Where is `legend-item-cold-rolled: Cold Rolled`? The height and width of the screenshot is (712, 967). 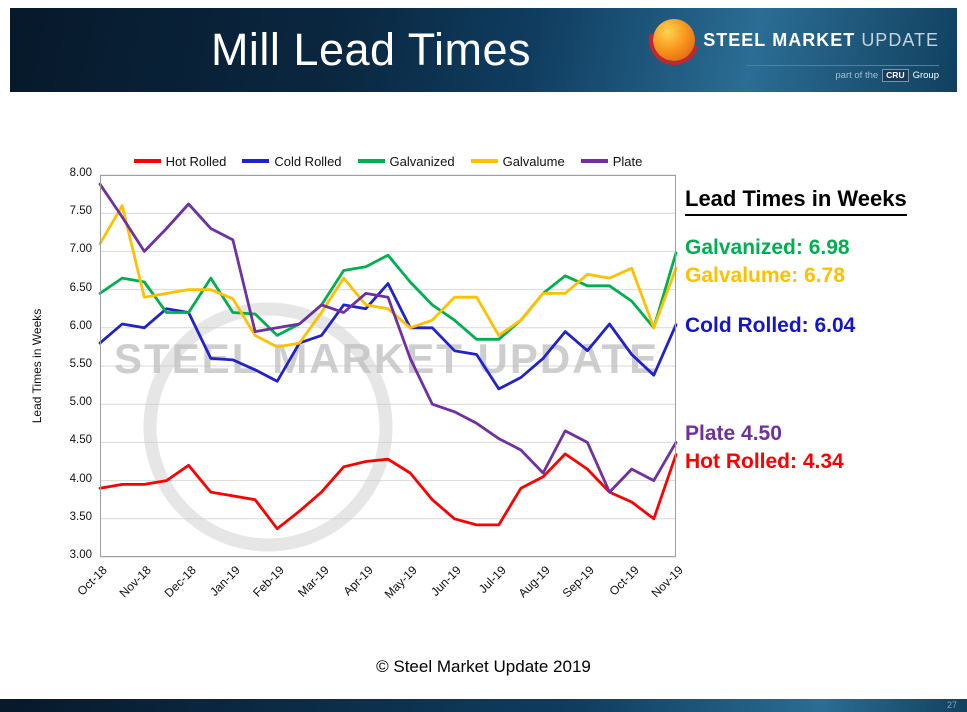 legend-item-cold-rolled: Cold Rolled is located at coordinates (292, 161).